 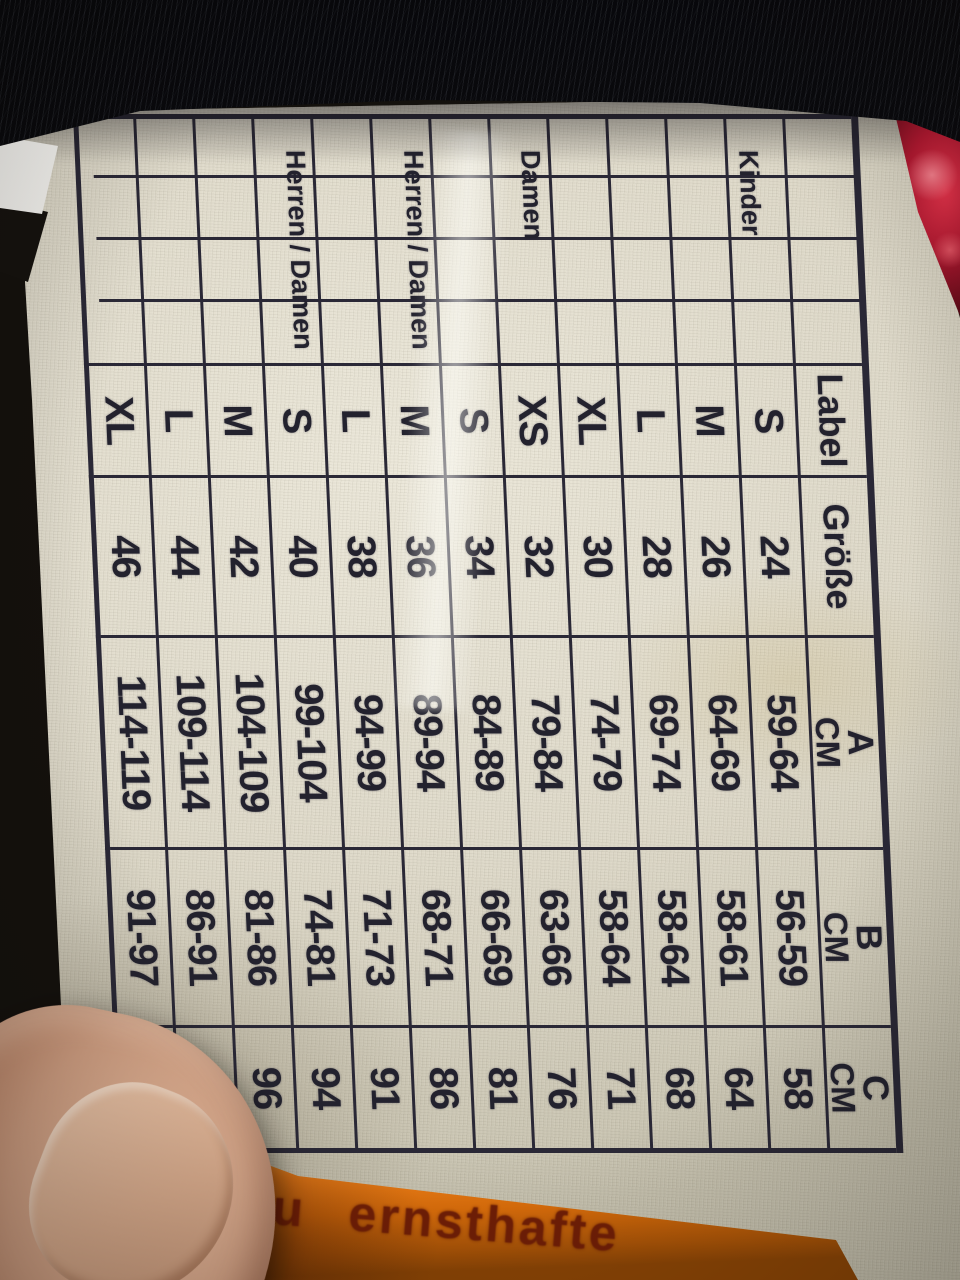 I want to click on measure-b-cell: 58-61, so click(x=731, y=937).